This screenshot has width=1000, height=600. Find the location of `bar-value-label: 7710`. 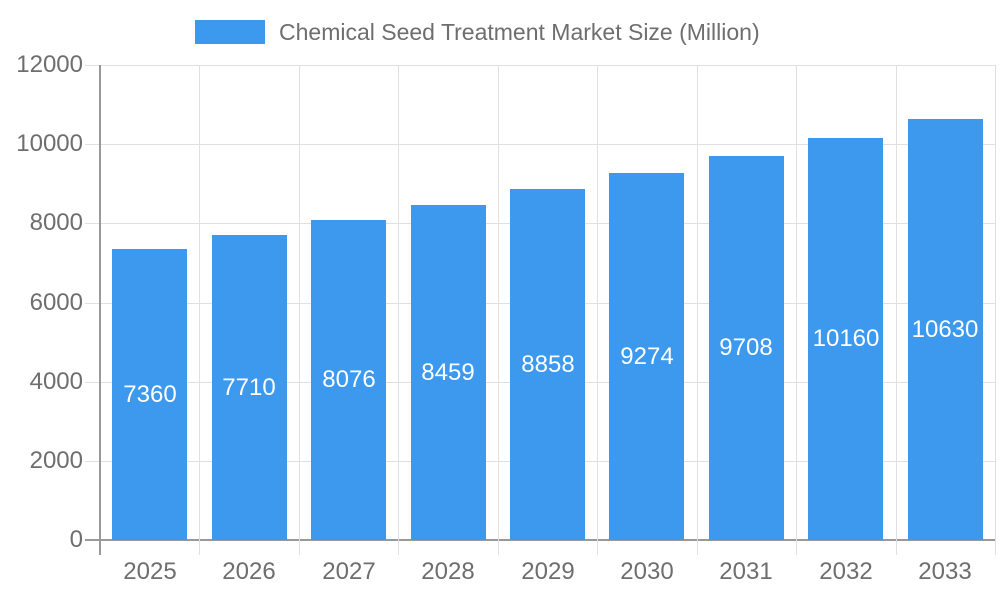

bar-value-label: 7710 is located at coordinates (249, 387).